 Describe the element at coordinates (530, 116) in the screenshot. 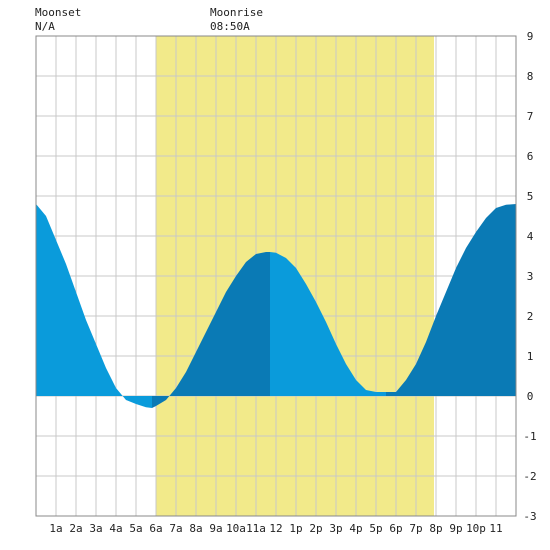

I see `y-tick-label: 7` at that location.